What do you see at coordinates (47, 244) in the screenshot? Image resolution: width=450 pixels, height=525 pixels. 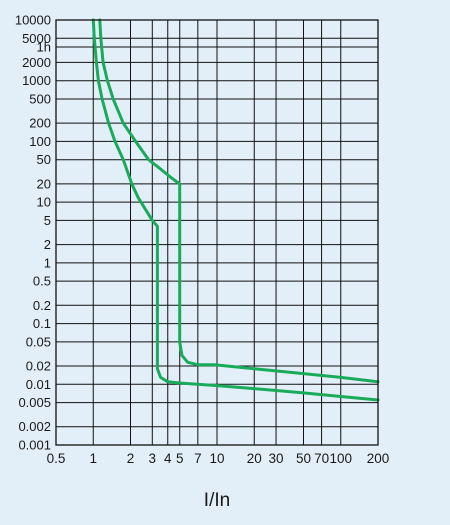 I see `y-tick-label: 2` at bounding box center [47, 244].